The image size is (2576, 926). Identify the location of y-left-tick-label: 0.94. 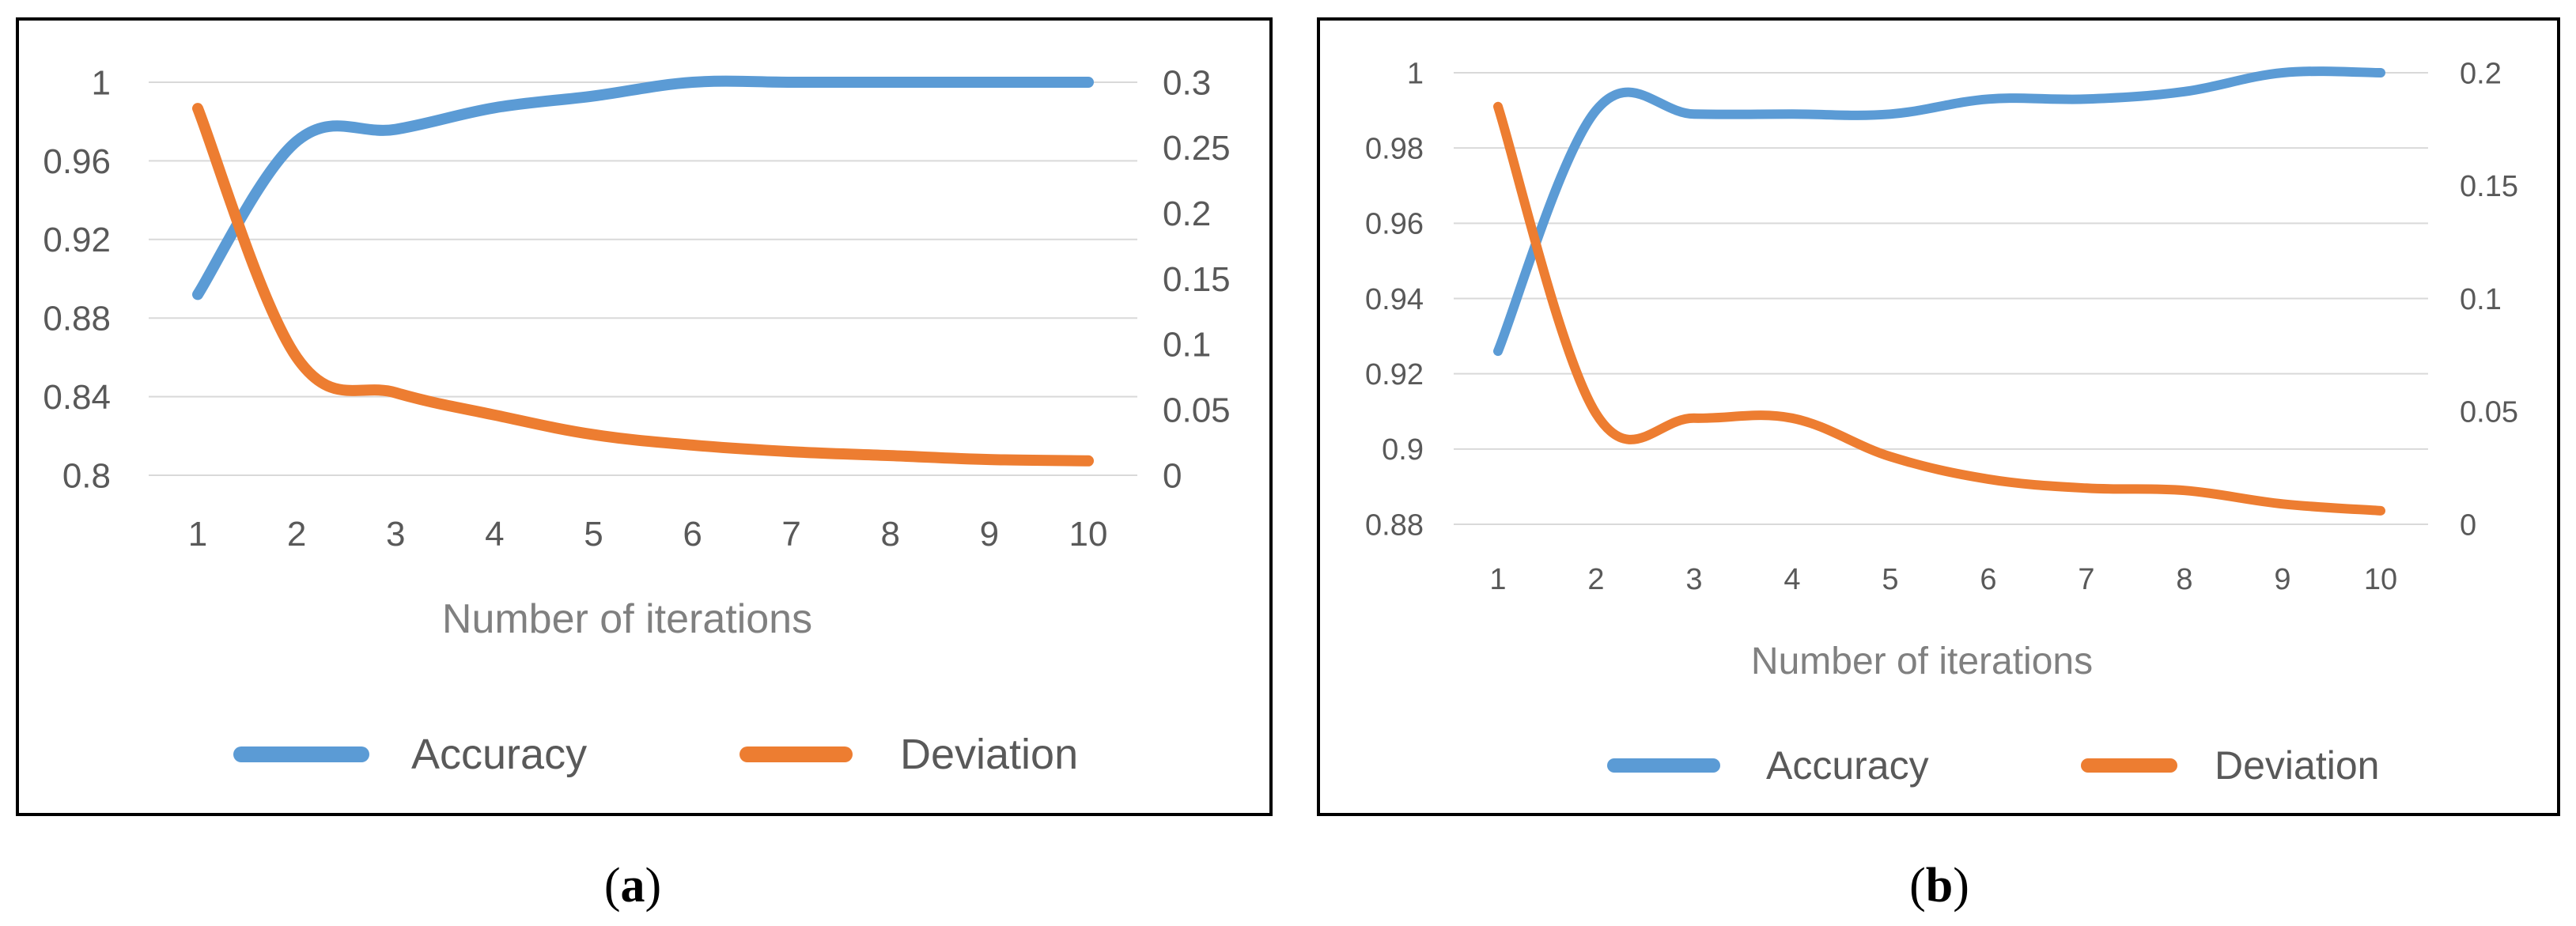
(1395, 299).